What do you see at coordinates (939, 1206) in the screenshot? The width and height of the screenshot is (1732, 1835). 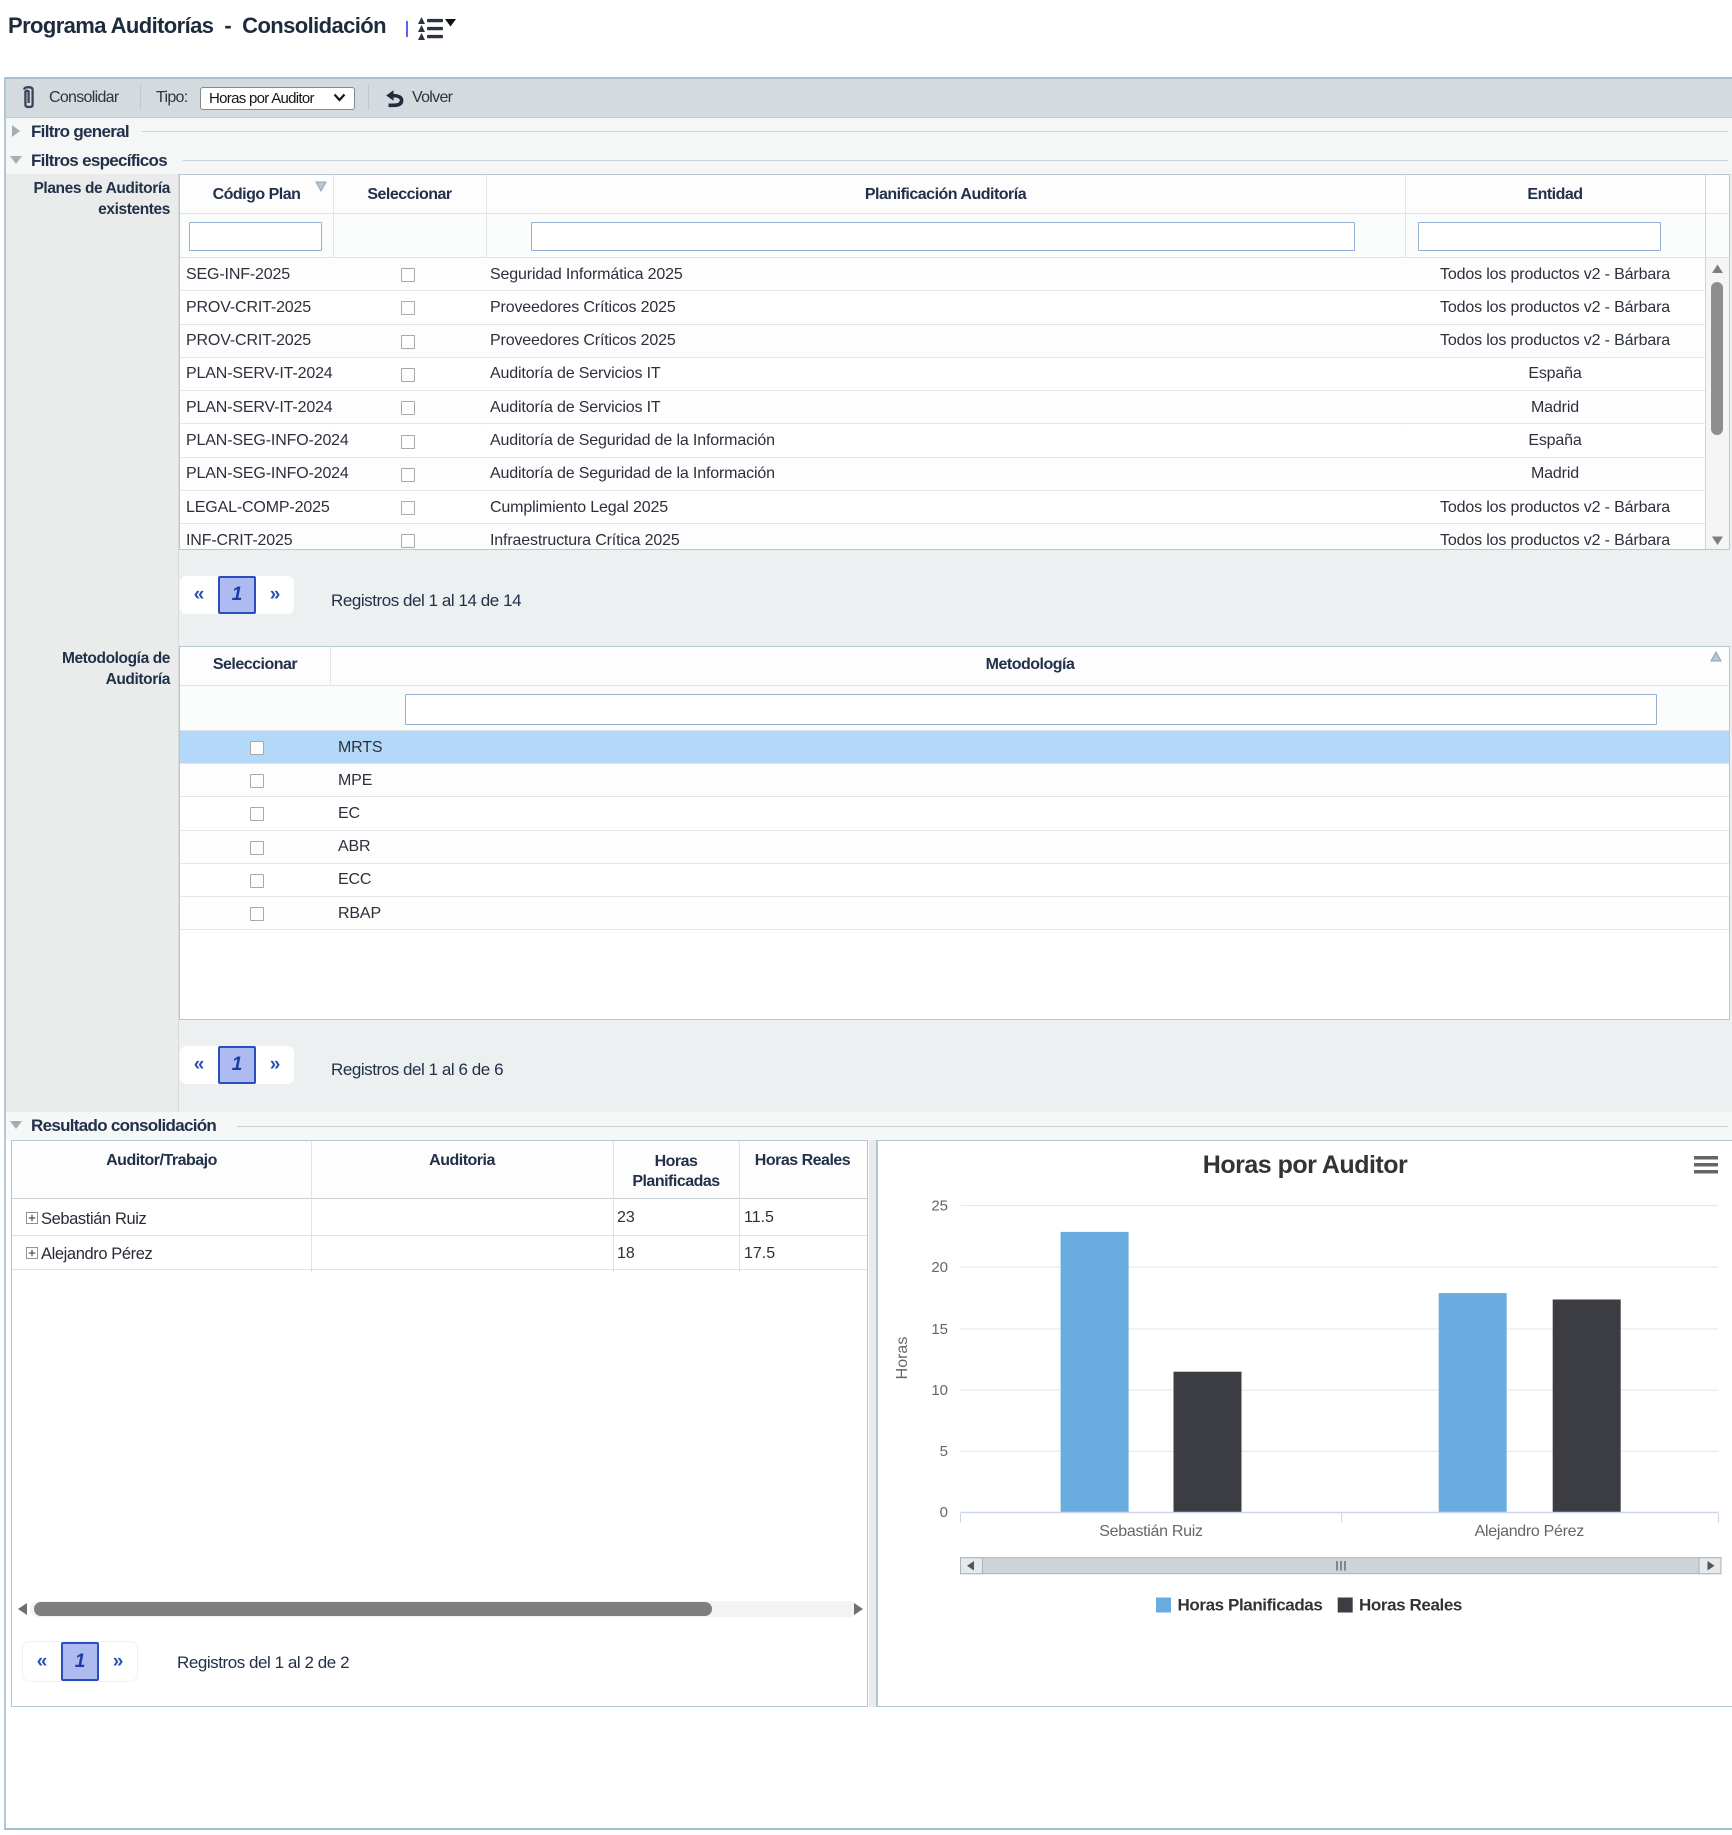 I see `svg-text: 25` at bounding box center [939, 1206].